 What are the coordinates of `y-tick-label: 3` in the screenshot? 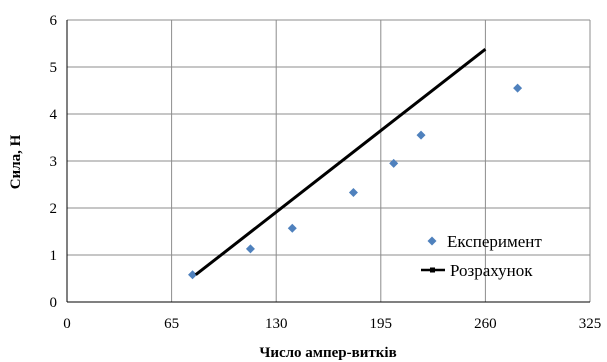 It's located at (54, 162).